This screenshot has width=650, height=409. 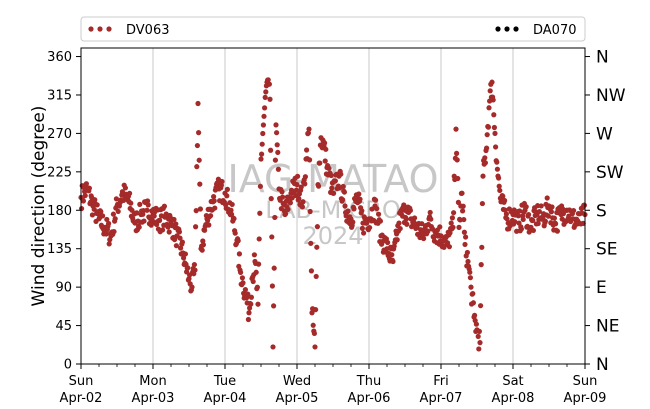 What do you see at coordinates (585, 398) in the screenshot?
I see `x-tick-date: Apr-09` at bounding box center [585, 398].